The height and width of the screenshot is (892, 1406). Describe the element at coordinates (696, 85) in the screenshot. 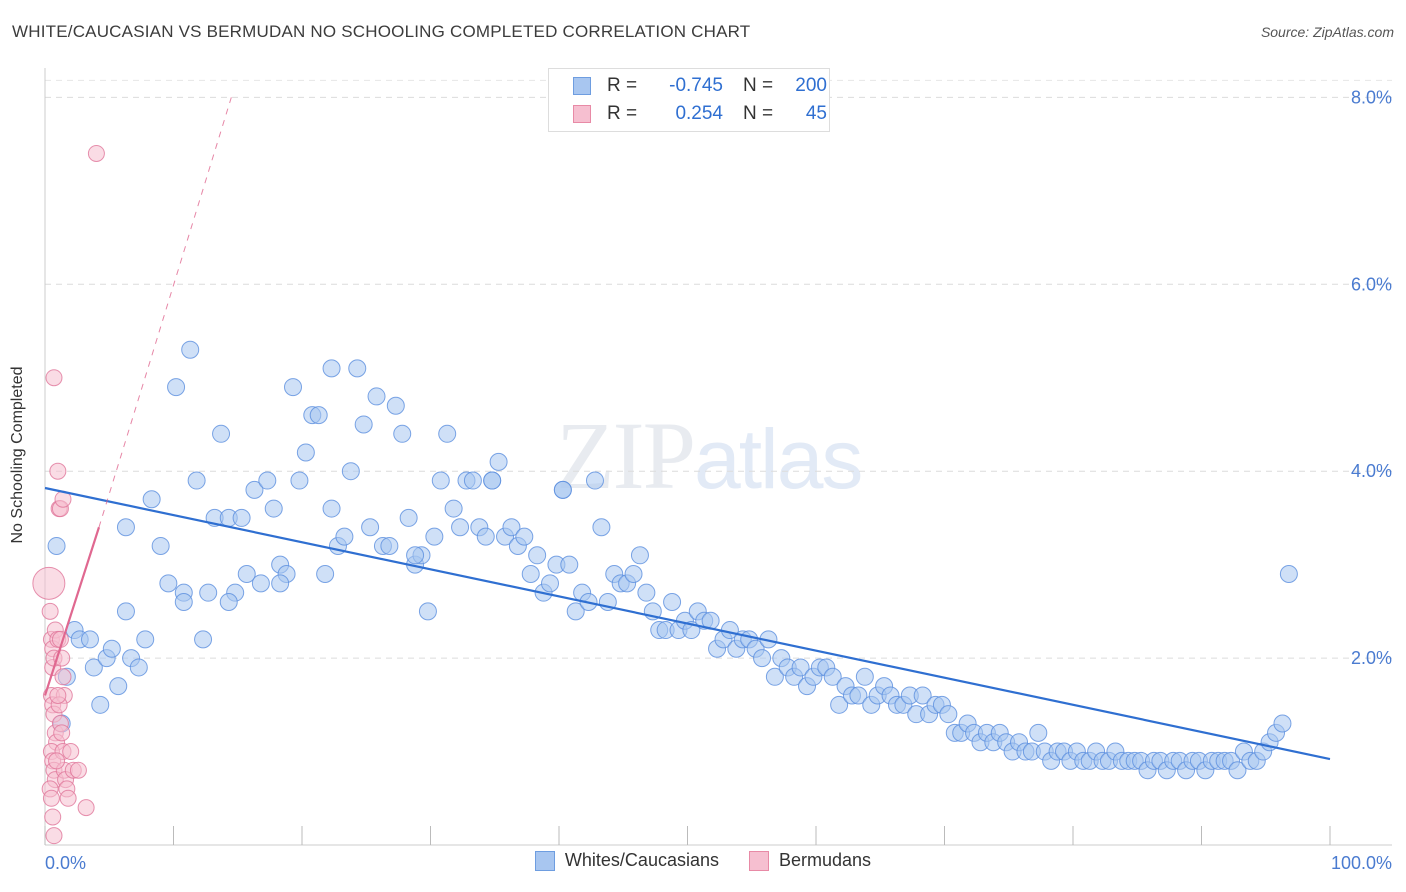

I see `legend-r-value: -0.745` at that location.